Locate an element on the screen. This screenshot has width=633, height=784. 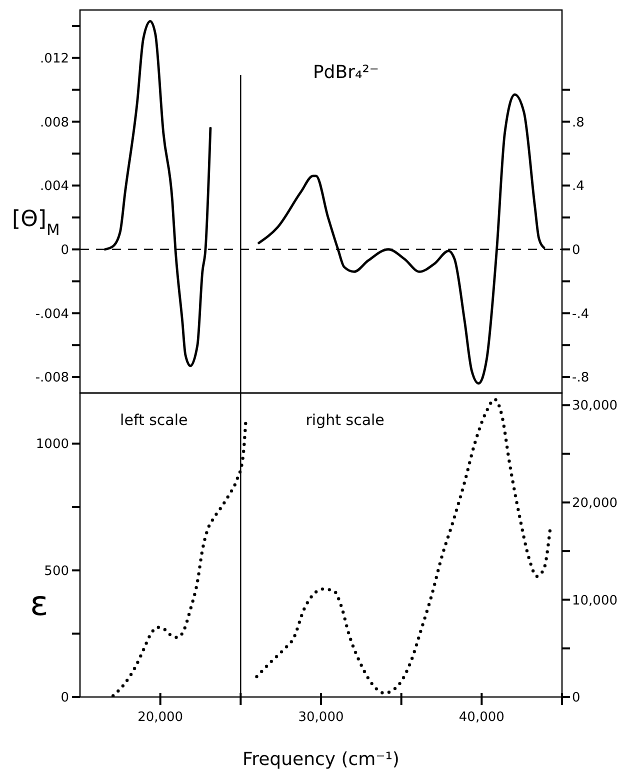
y-tick-label: 1000 is located at coordinates (52, 444).